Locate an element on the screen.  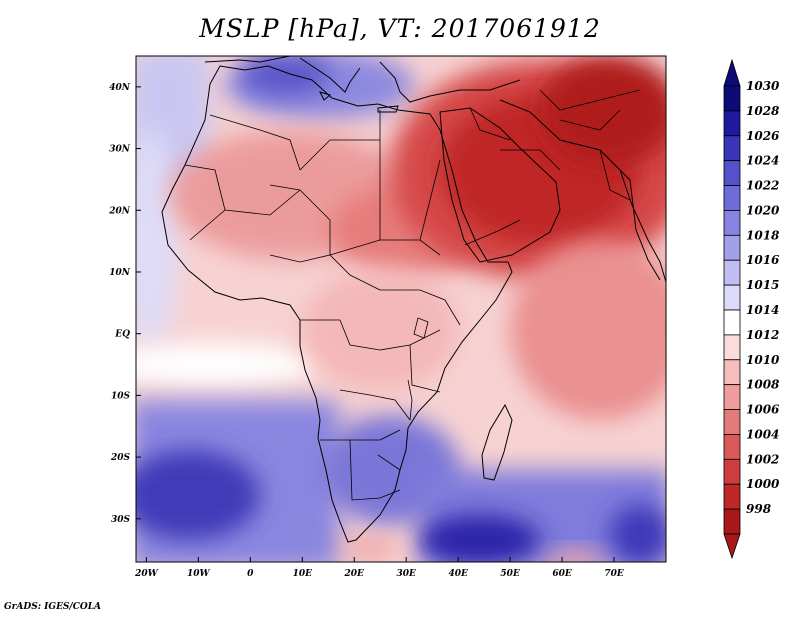
latitude-axis: 40N 30N 20N 10N EQ 10S 20S 30S is located at coordinates (124, 304).